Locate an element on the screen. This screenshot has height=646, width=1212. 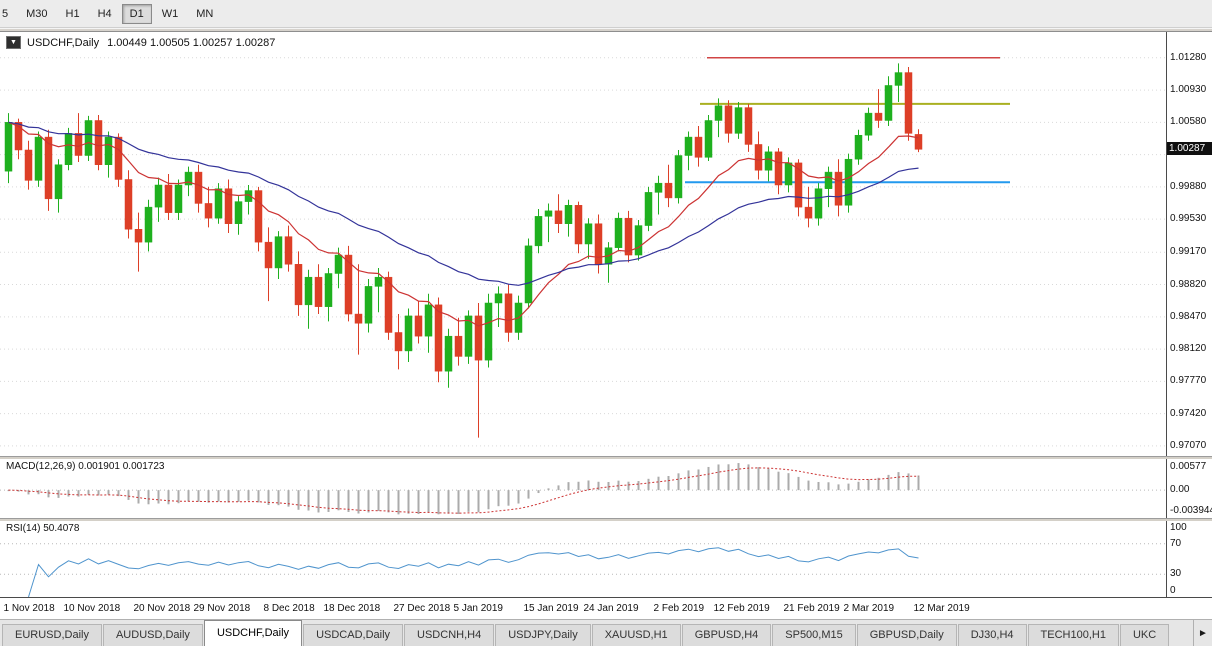
date-axis-label: 12 Feb 2019 is located at coordinates (741, 608).